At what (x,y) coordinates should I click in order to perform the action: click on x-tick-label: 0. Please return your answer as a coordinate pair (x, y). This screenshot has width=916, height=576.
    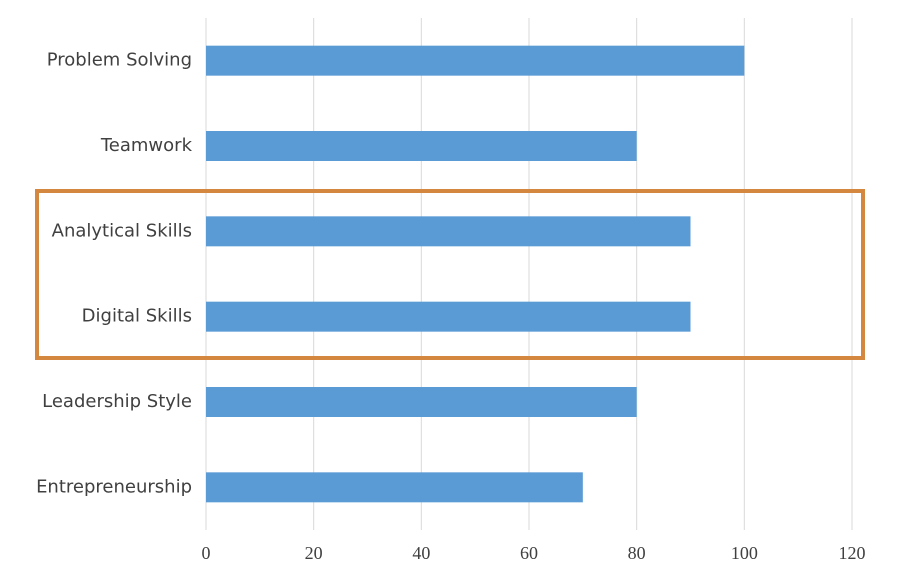
    Looking at the image, I should click on (206, 553).